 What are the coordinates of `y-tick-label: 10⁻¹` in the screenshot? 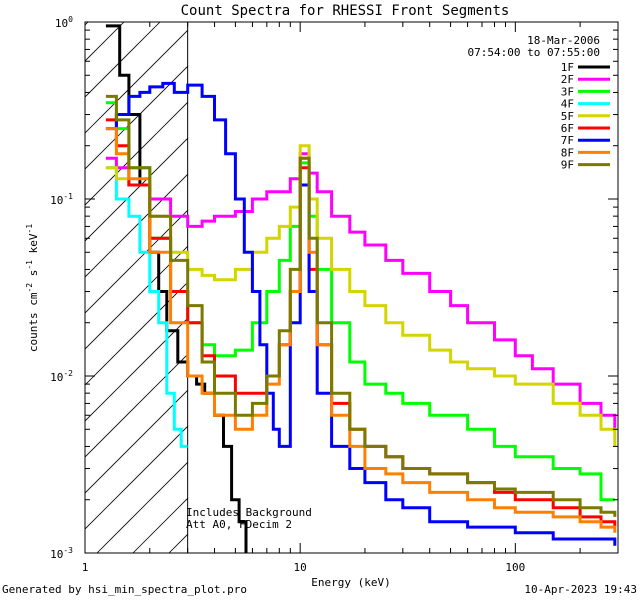 It's located at (61, 199).